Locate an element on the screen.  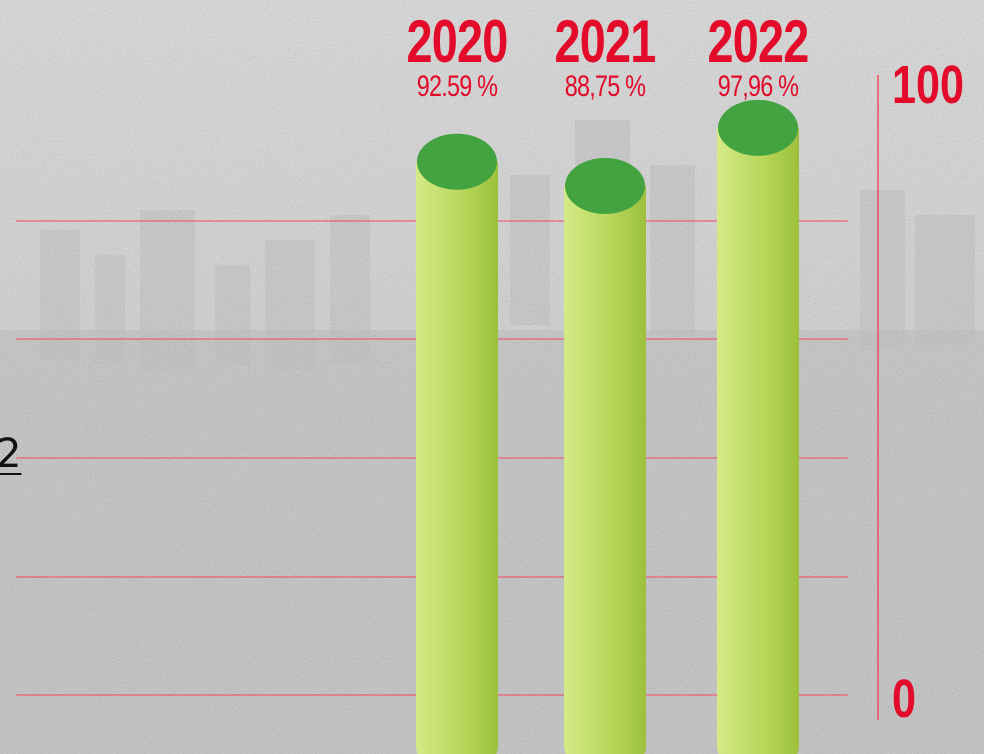
data-label: 88,75 % is located at coordinates (605, 86).